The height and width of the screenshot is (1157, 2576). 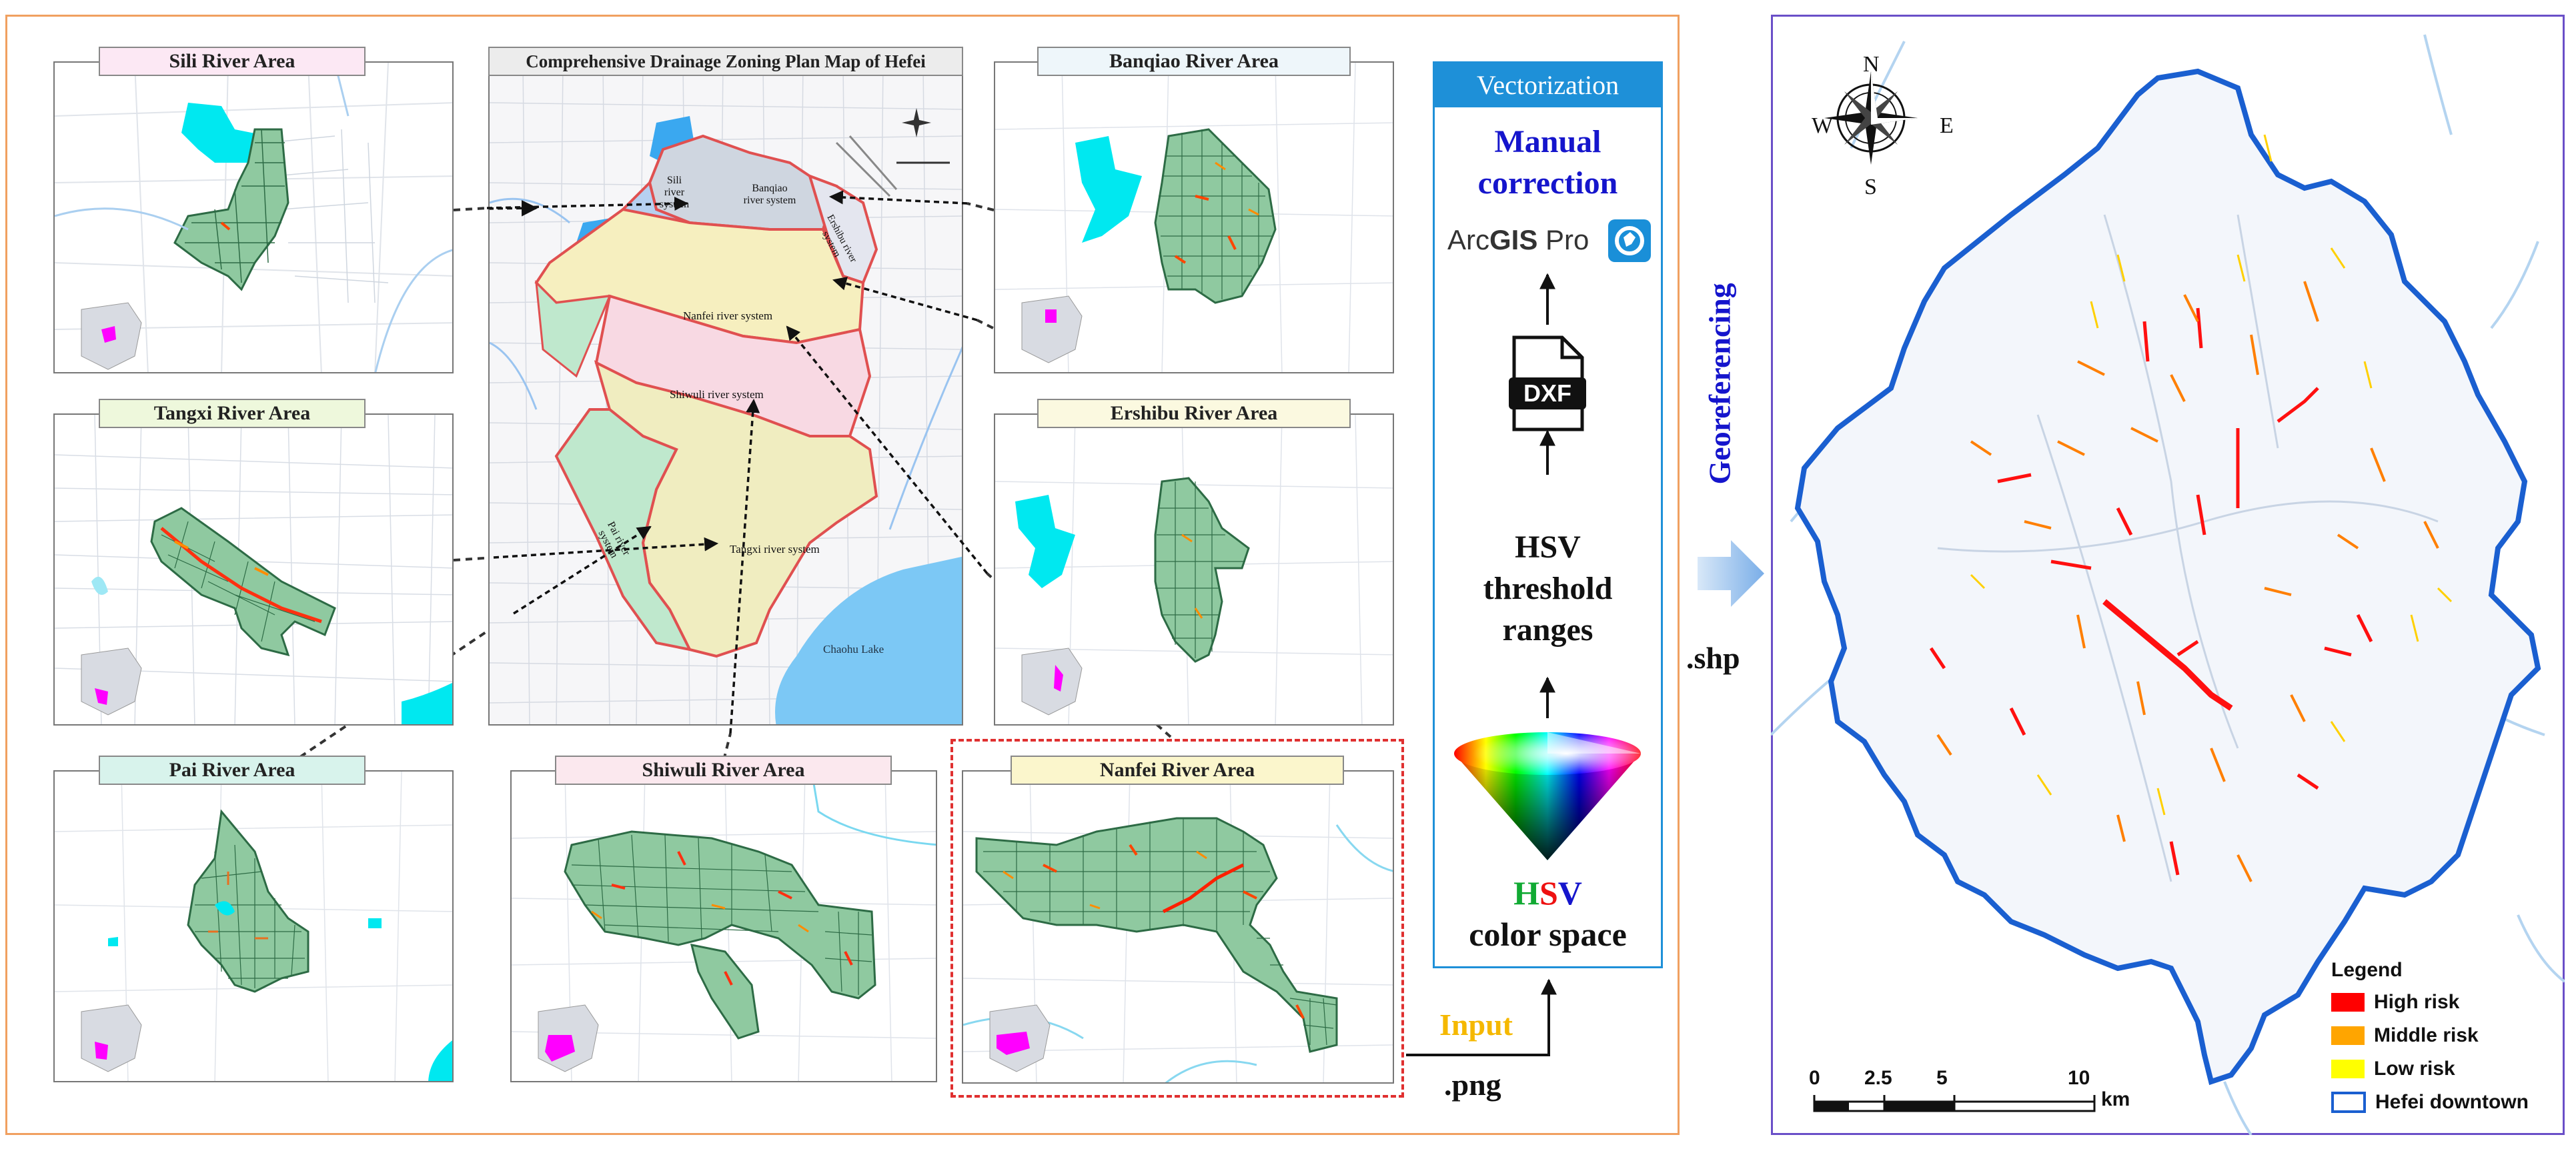 I want to click on label-nanfei-system: Nanfei river system, so click(x=728, y=315).